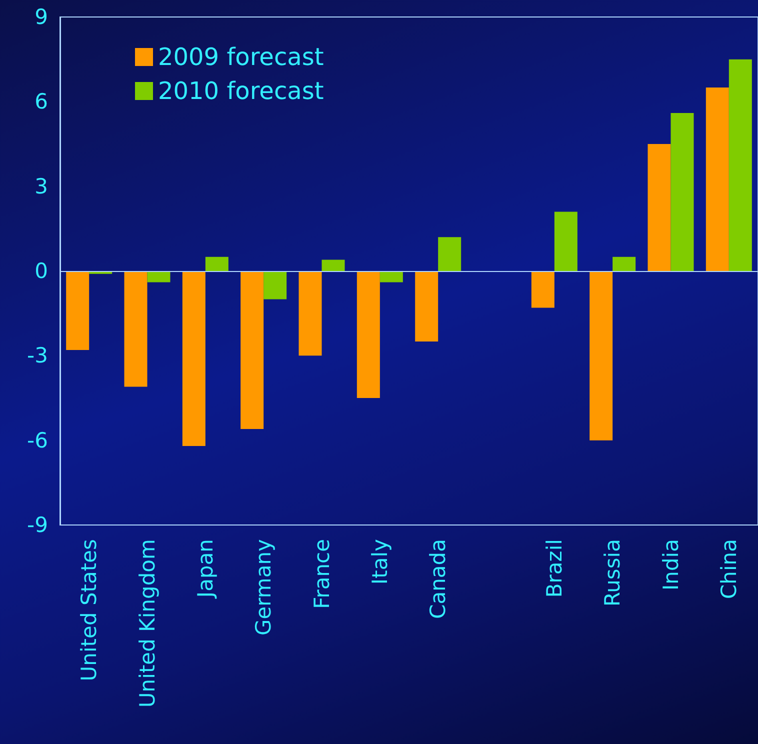 Image resolution: width=758 pixels, height=744 pixels. Describe the element at coordinates (554, 568) in the screenshot. I see `x-tick-label: Brazil` at that location.